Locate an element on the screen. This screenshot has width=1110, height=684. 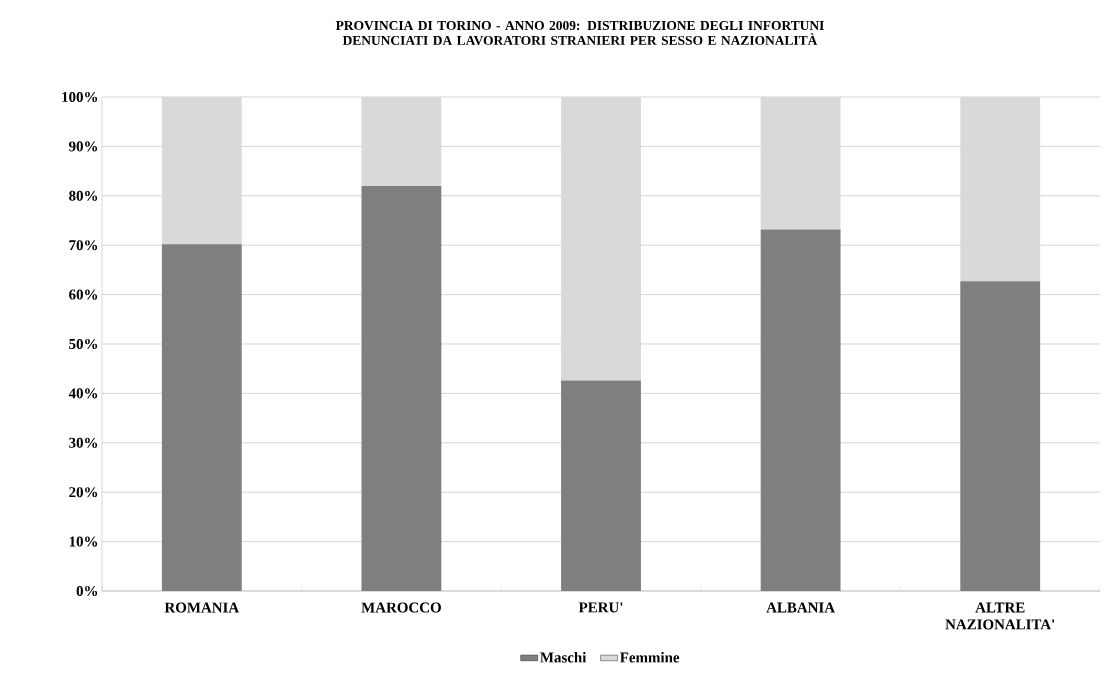
y-tick-label: 30% is located at coordinates (83, 442).